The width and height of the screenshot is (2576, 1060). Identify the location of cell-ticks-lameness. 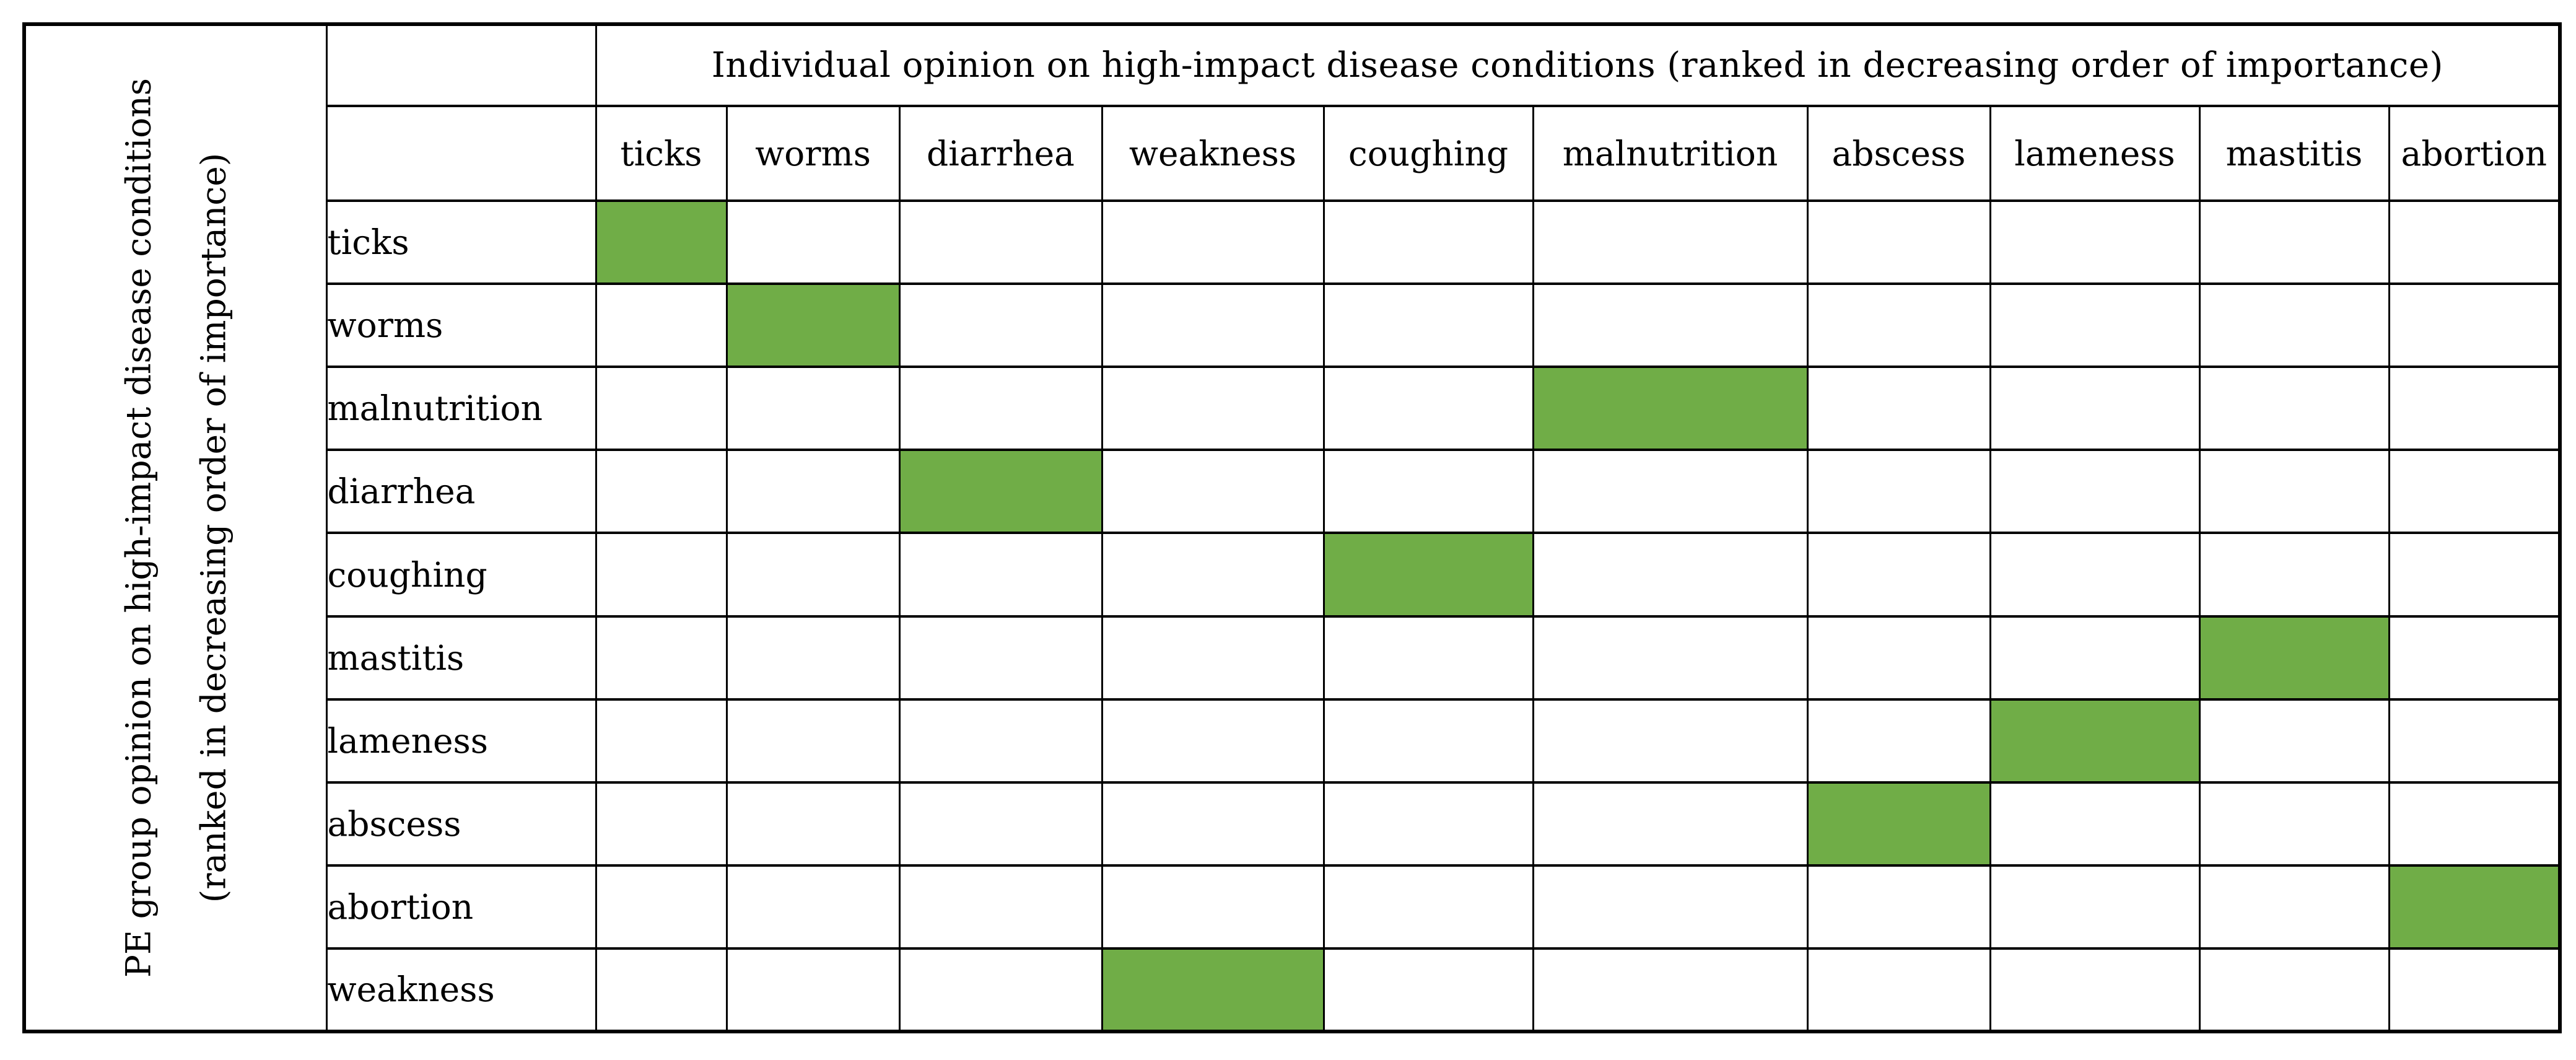
(2095, 243).